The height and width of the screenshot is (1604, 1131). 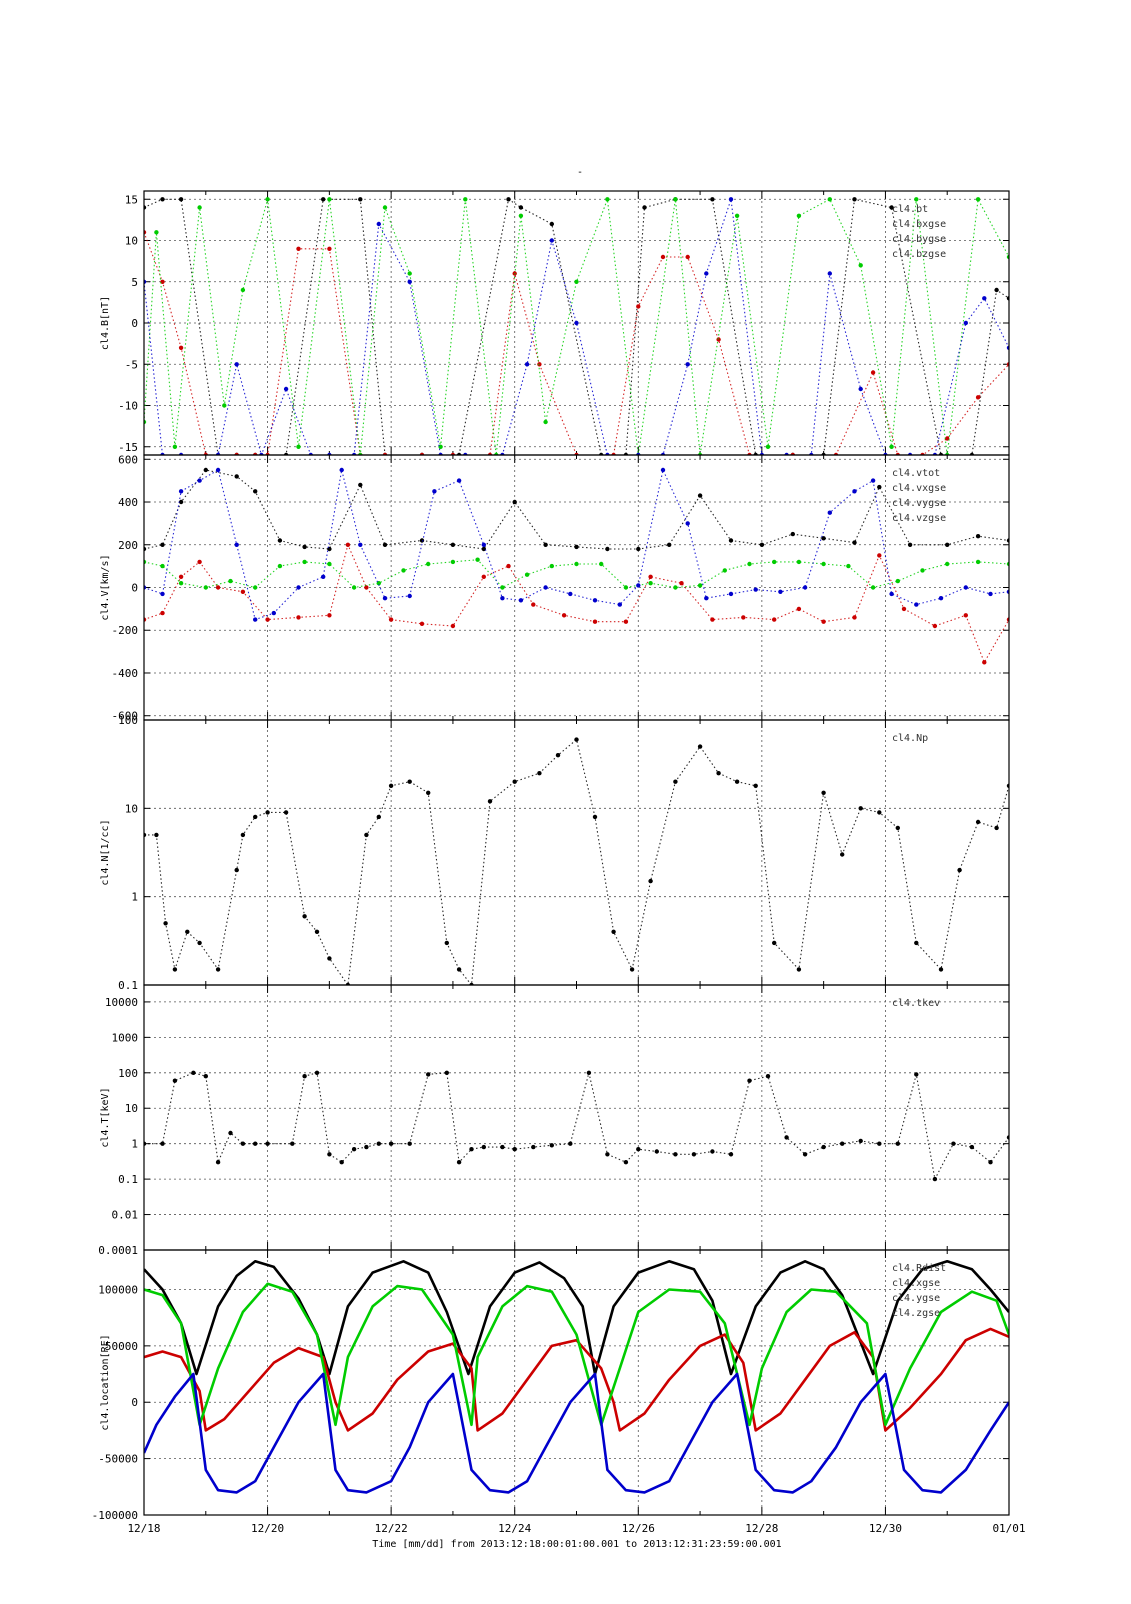 What do you see at coordinates (576, 1433) in the screenshot?
I see `series-line` at bounding box center [576, 1433].